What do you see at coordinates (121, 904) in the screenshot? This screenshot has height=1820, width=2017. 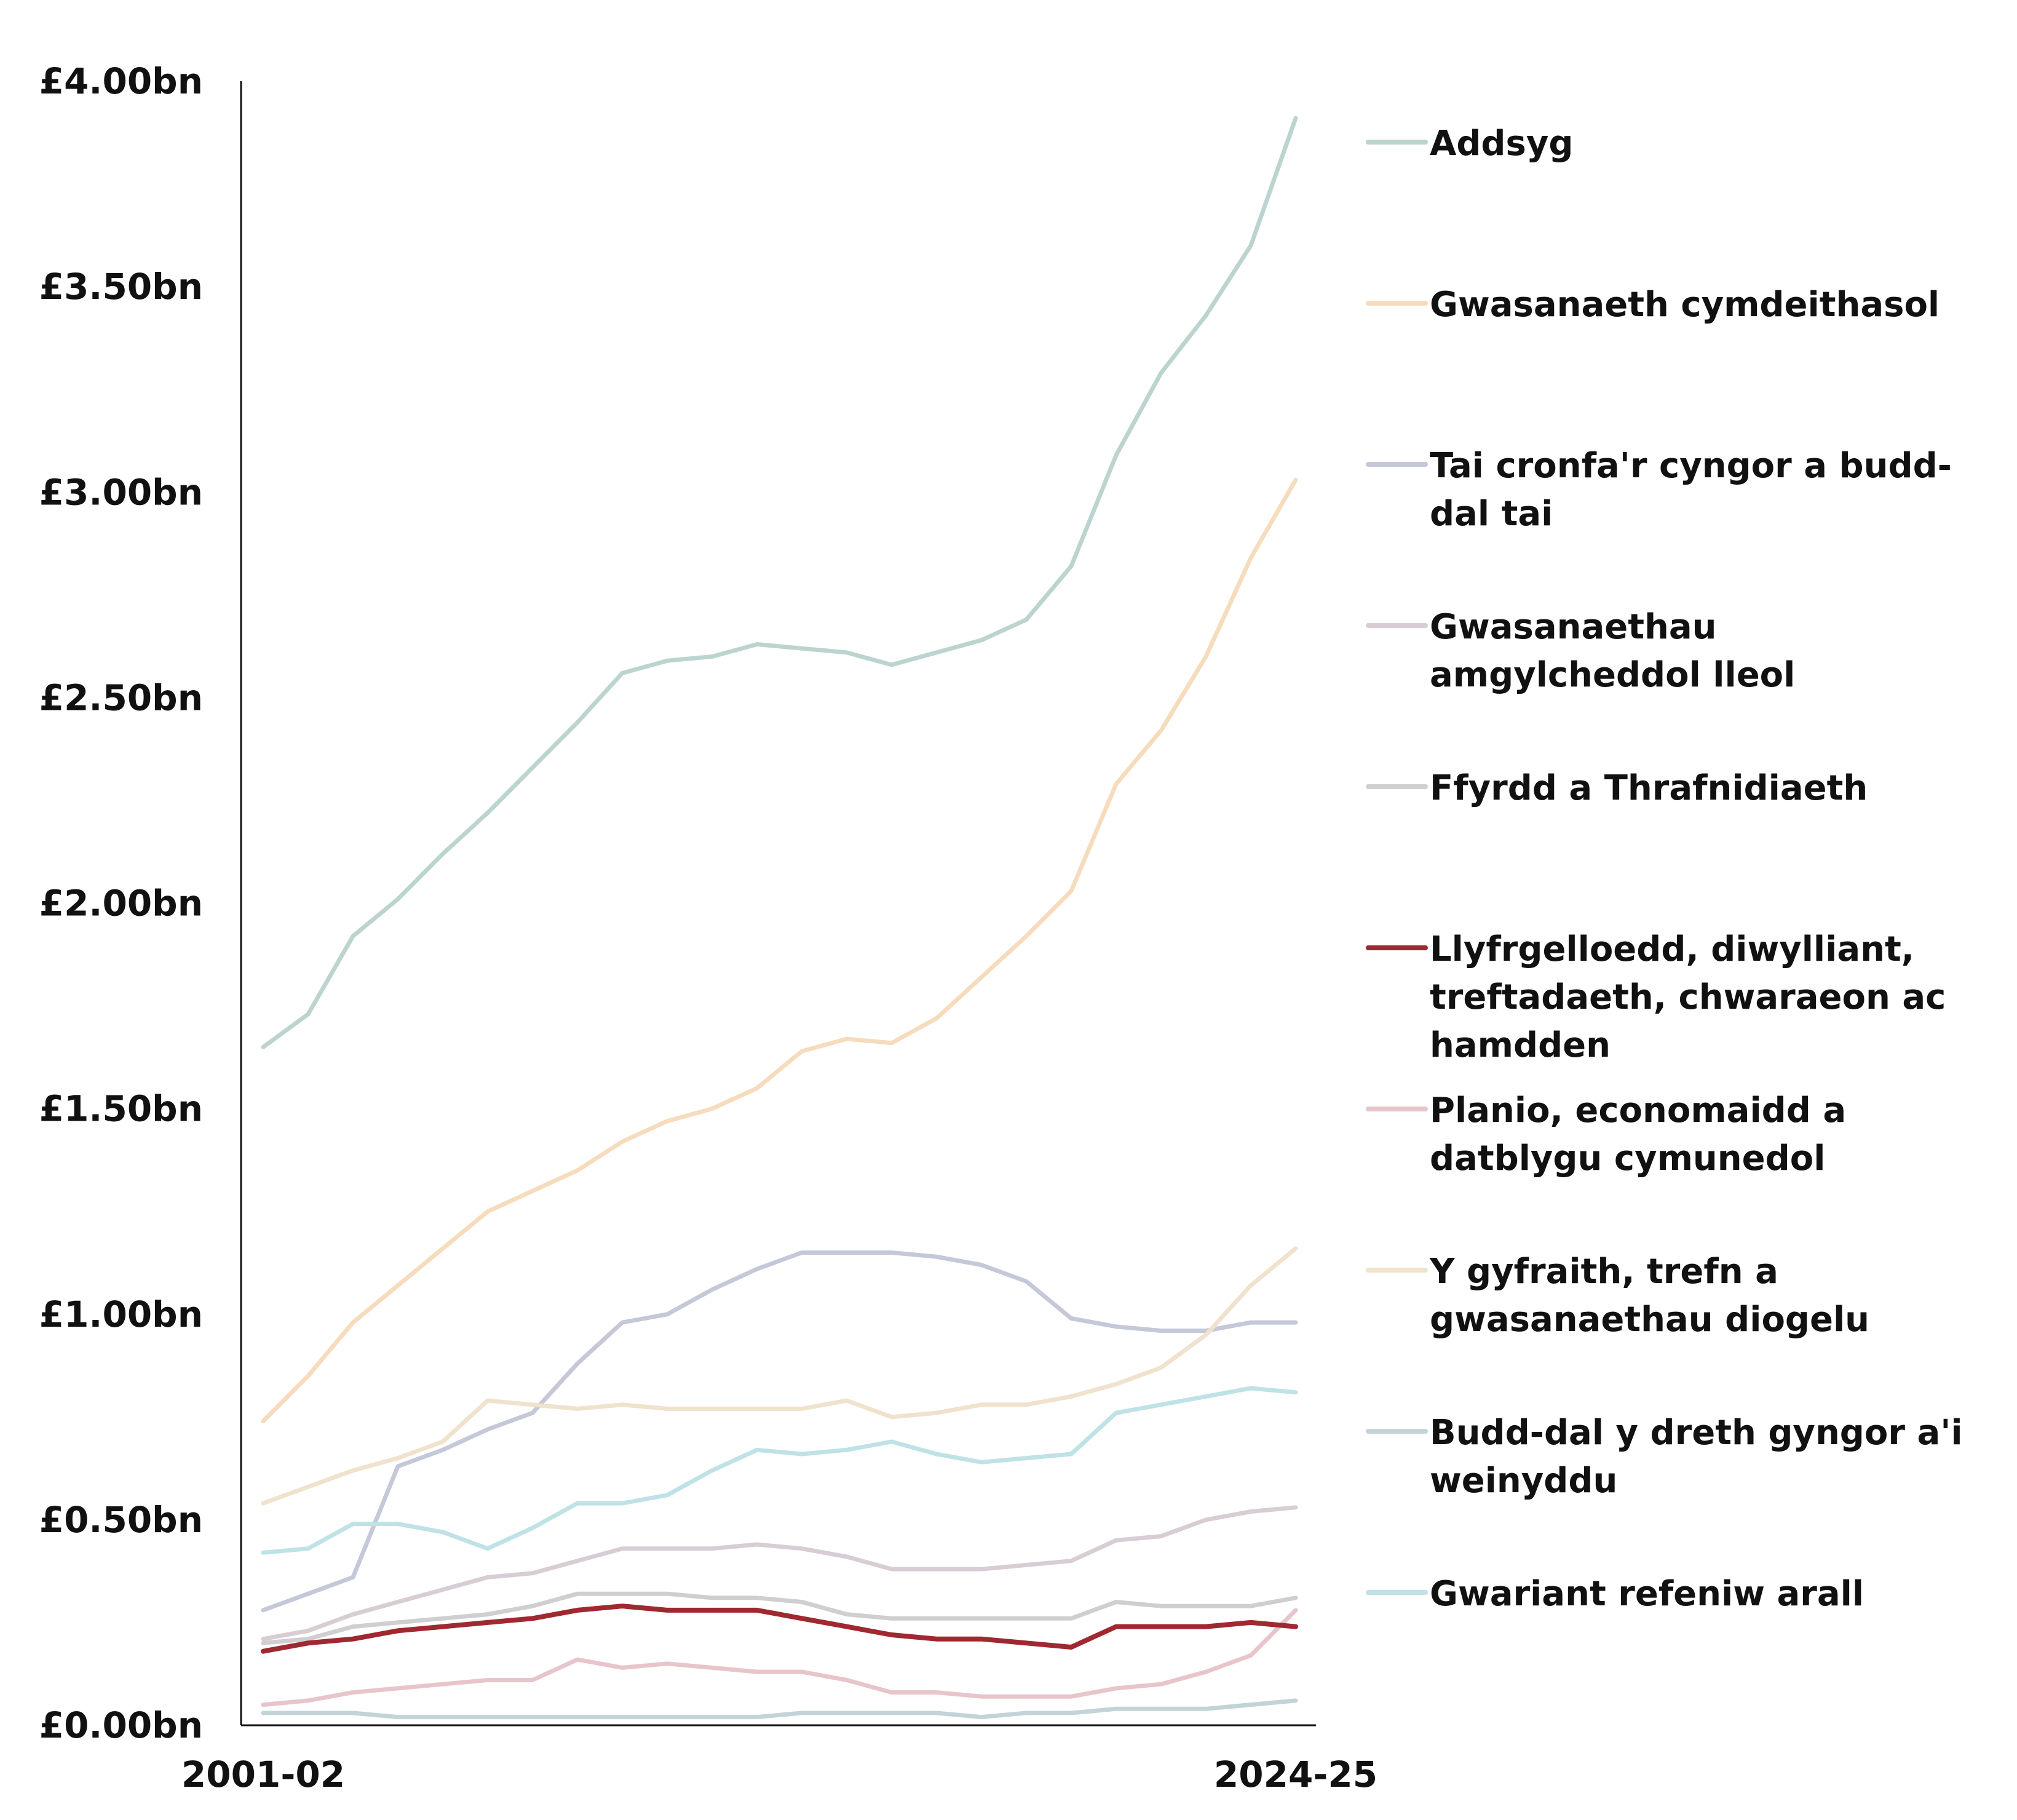 I see `y-tick-label: £2.00bn` at bounding box center [121, 904].